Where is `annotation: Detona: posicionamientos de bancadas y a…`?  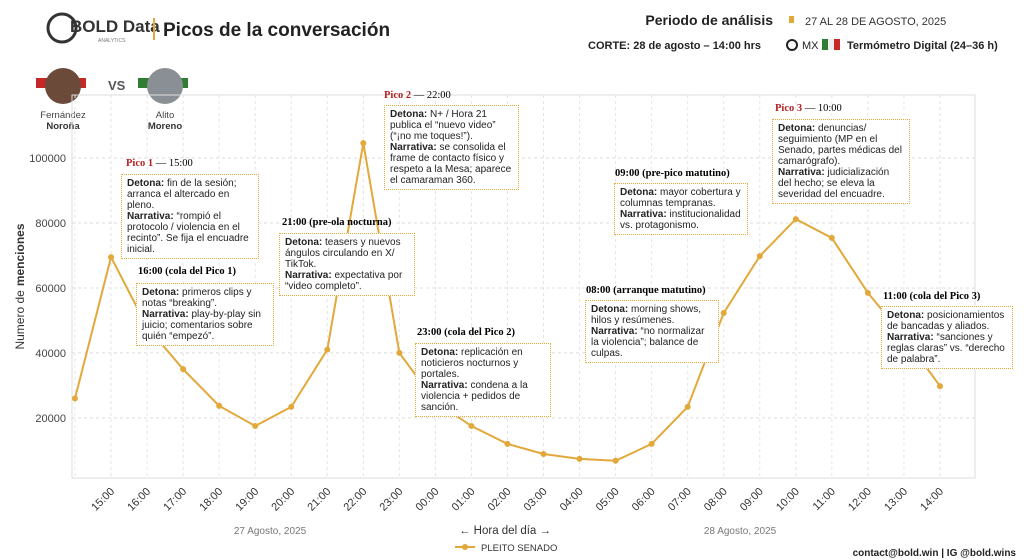 annotation: Detona: posicionamientos de bancadas y a… is located at coordinates (947, 337).